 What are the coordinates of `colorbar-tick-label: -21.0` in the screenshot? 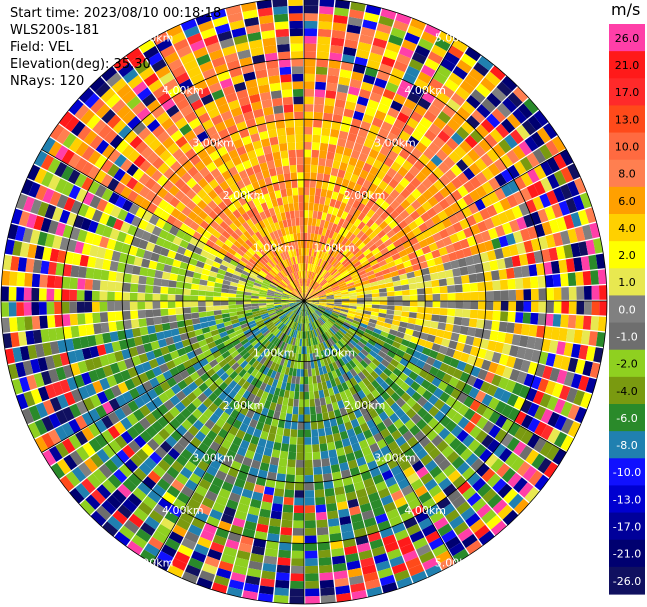 It's located at (627, 554).